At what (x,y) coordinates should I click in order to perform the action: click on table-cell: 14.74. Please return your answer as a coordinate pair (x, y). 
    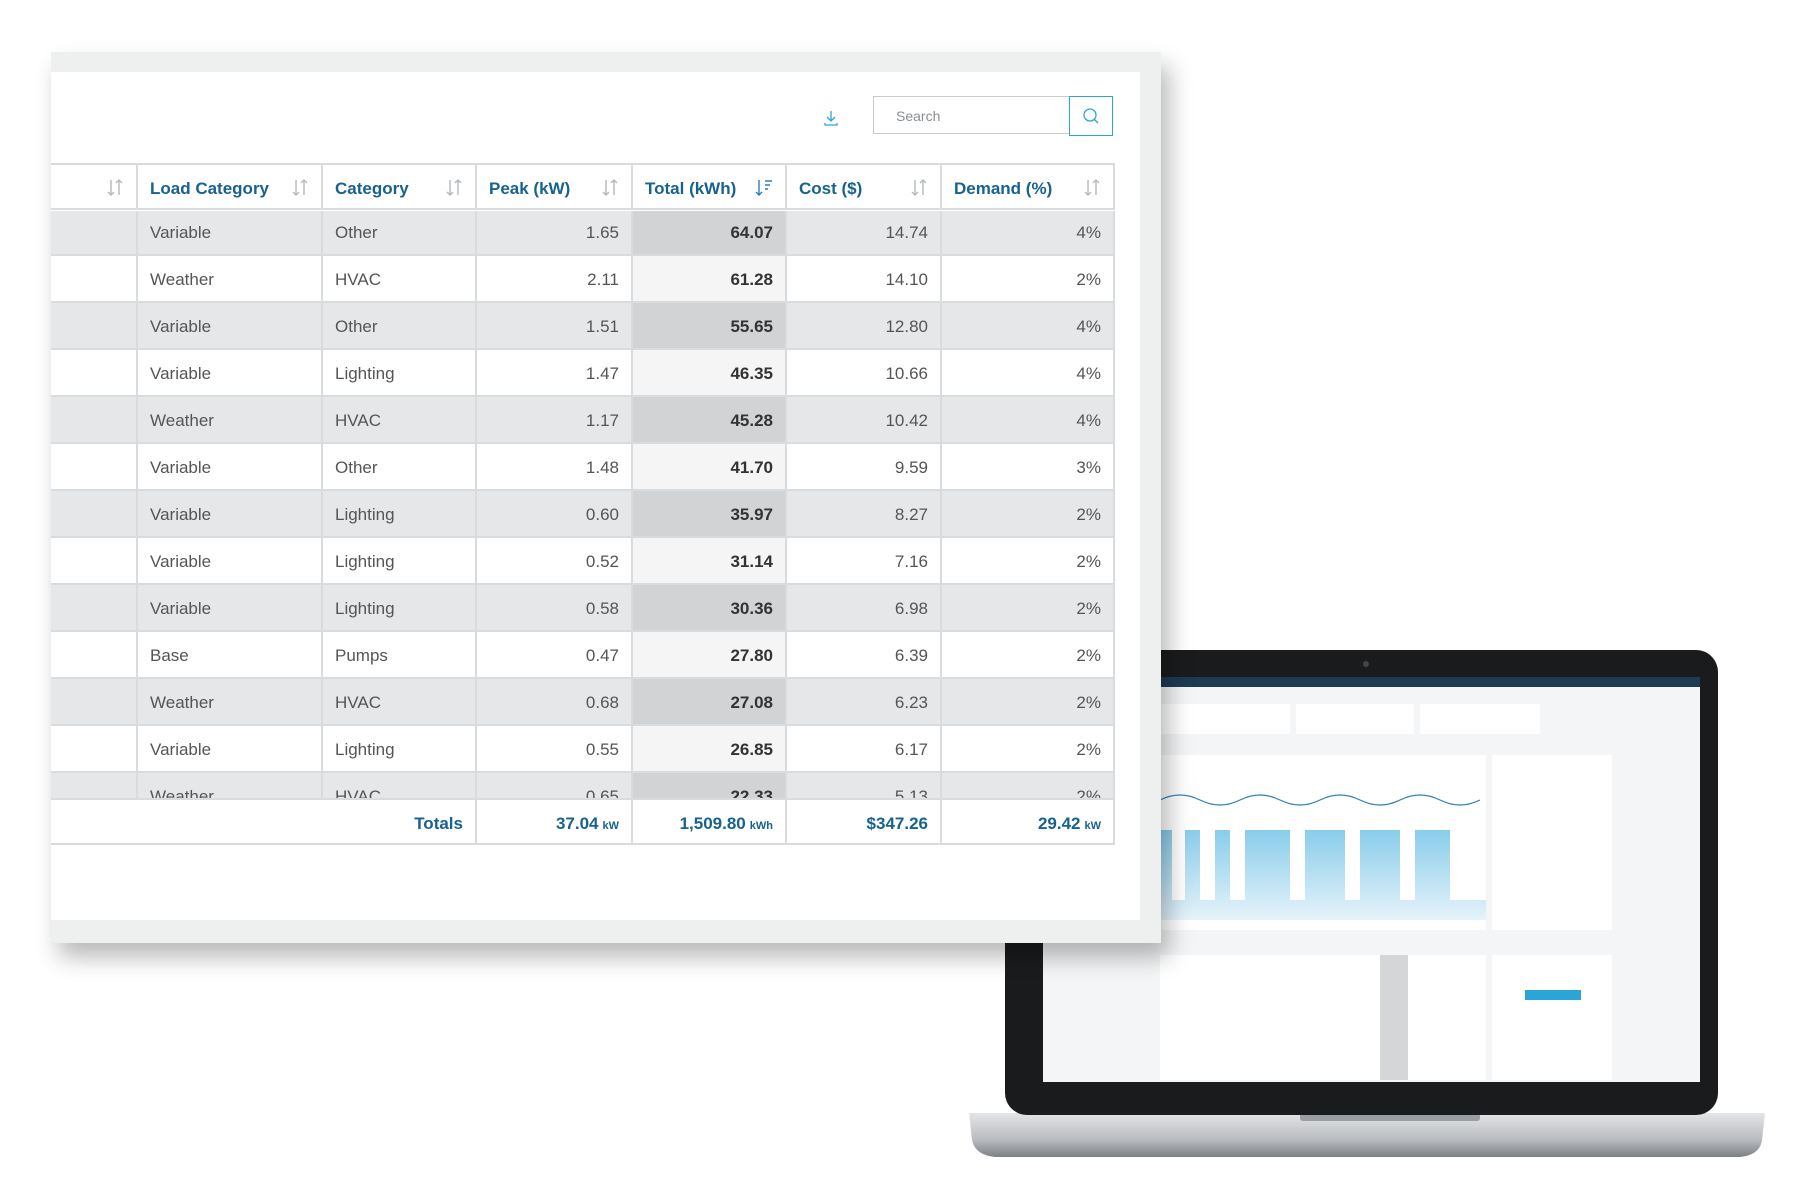
    Looking at the image, I should click on (864, 233).